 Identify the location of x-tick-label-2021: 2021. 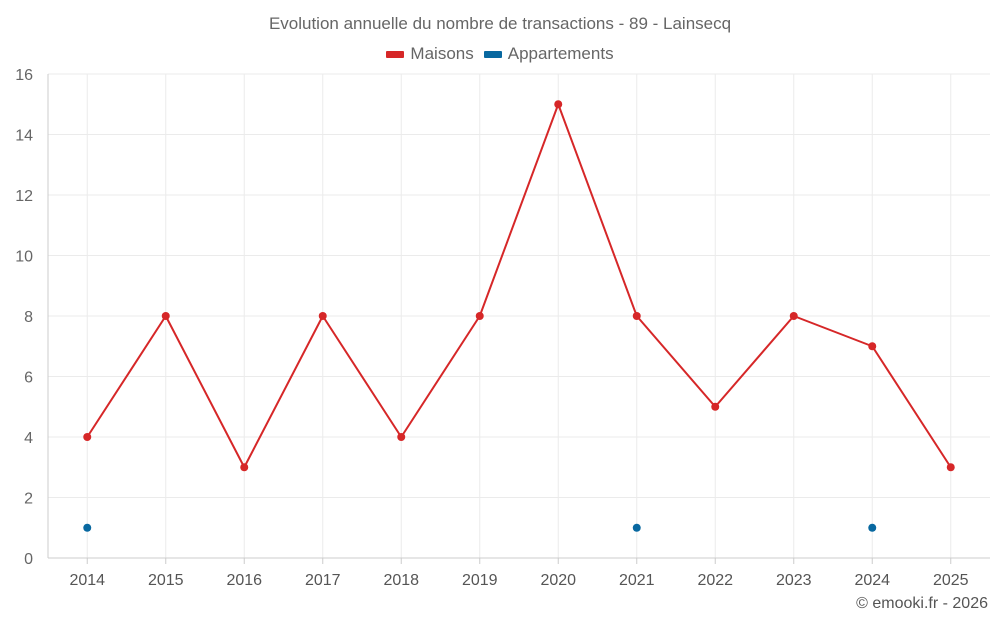
(637, 580).